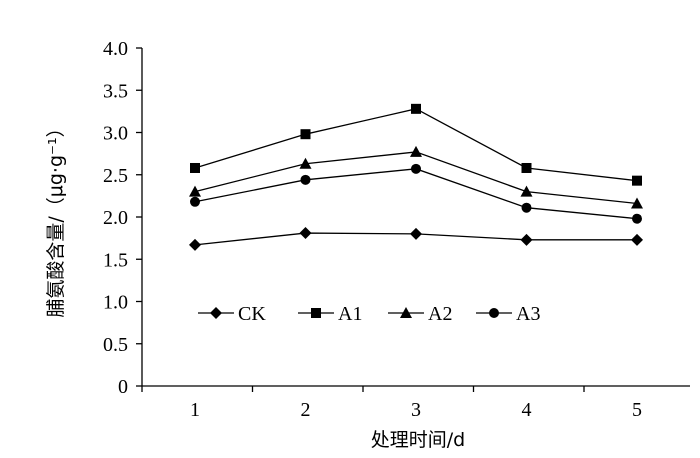 The image size is (700, 458). I want to click on series-a3, so click(416, 193).